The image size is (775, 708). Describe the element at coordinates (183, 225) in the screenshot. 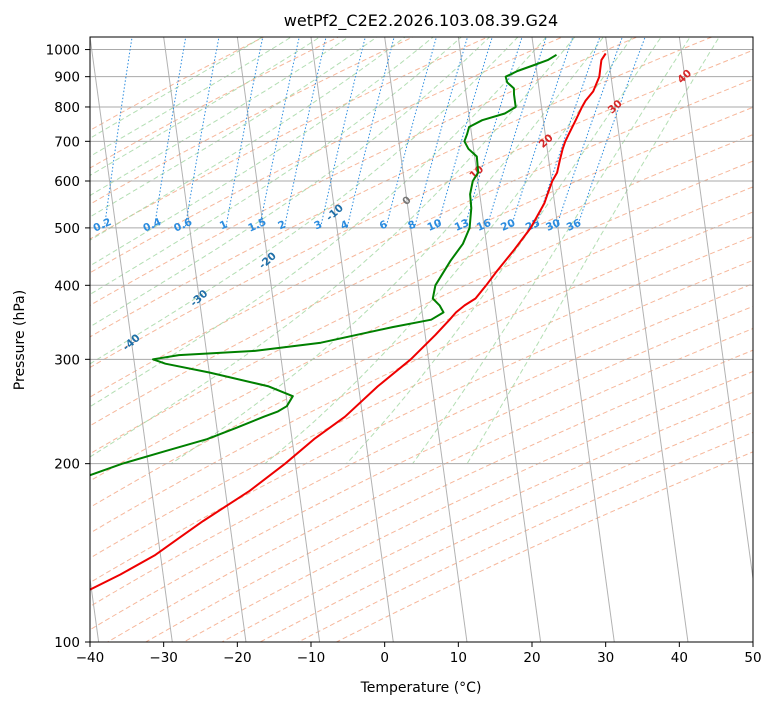

I see `mixing-ratio-label: 0.6` at that location.